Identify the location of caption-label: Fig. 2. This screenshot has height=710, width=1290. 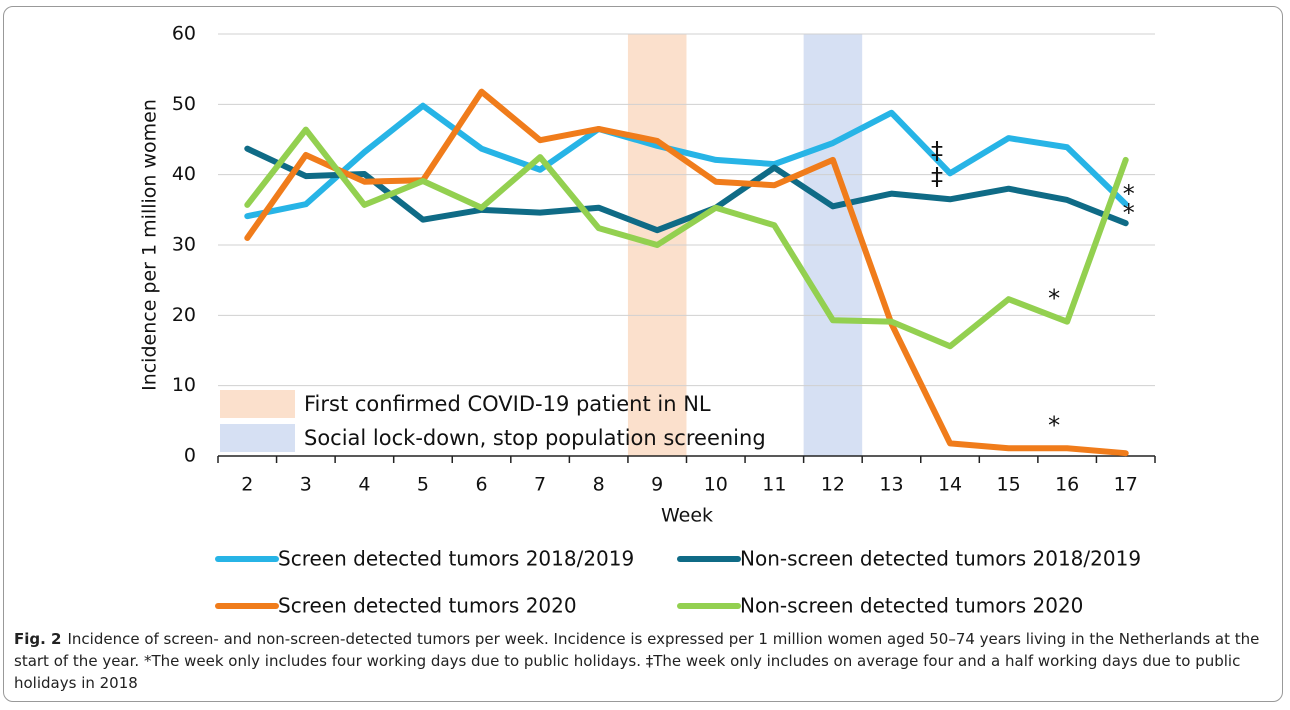
(38, 639).